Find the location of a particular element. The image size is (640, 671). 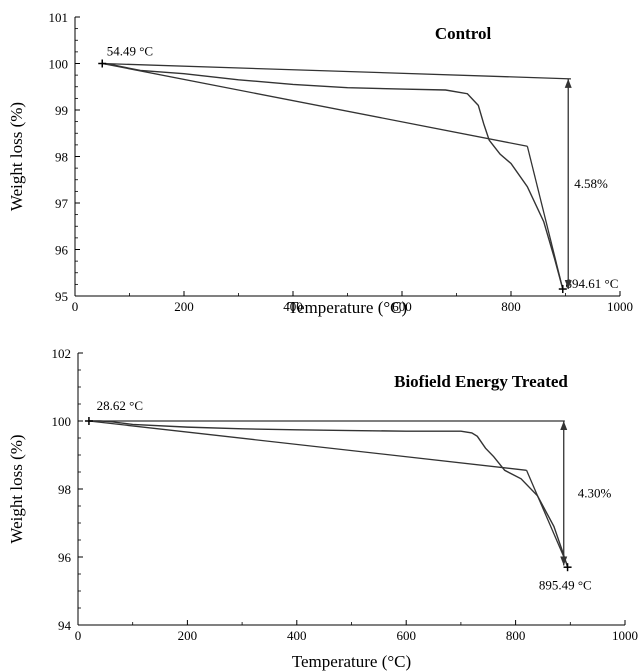

weight-loss-percent-label: 4.30% is located at coordinates (595, 492).